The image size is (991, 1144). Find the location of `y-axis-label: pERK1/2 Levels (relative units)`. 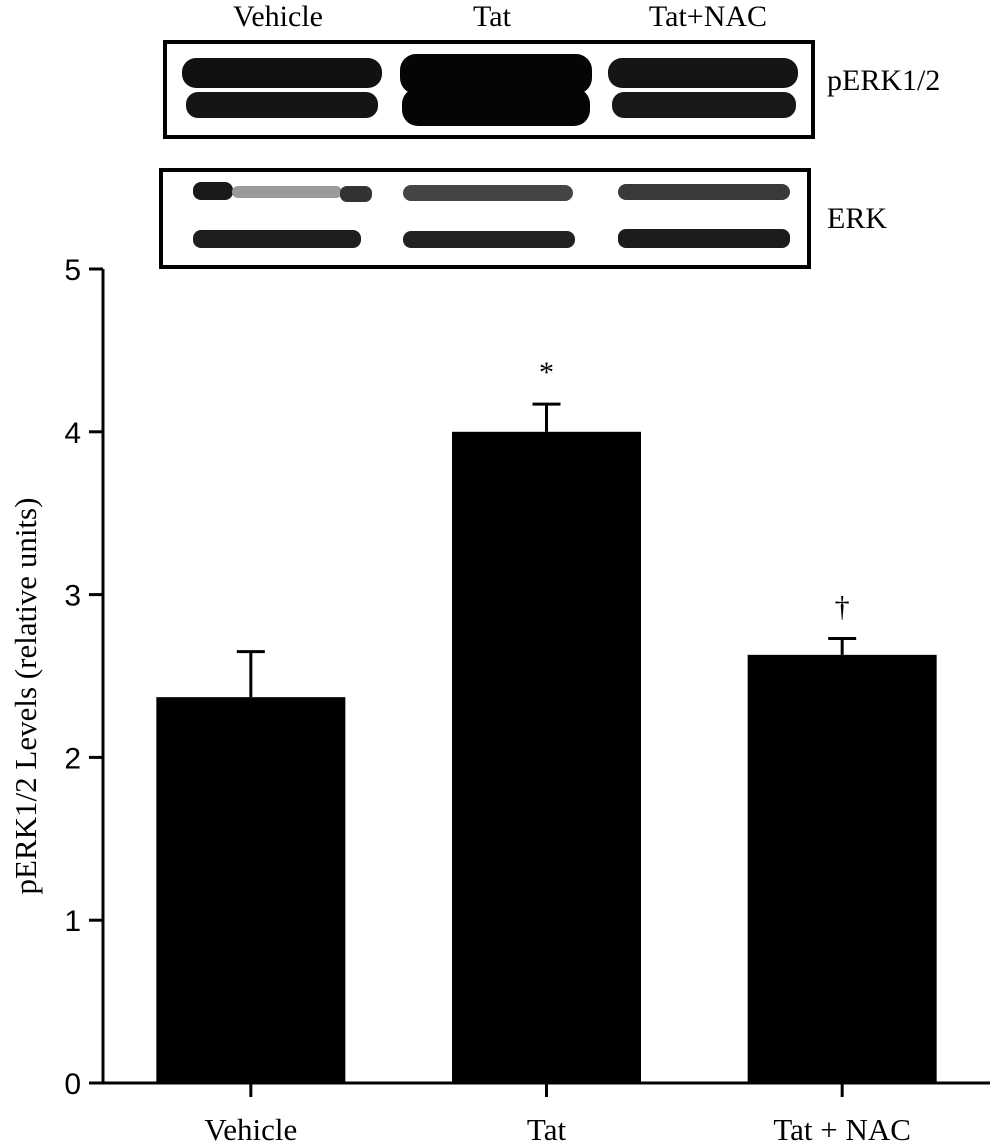

y-axis-label: pERK1/2 Levels (relative units) is located at coordinates (25, 696).